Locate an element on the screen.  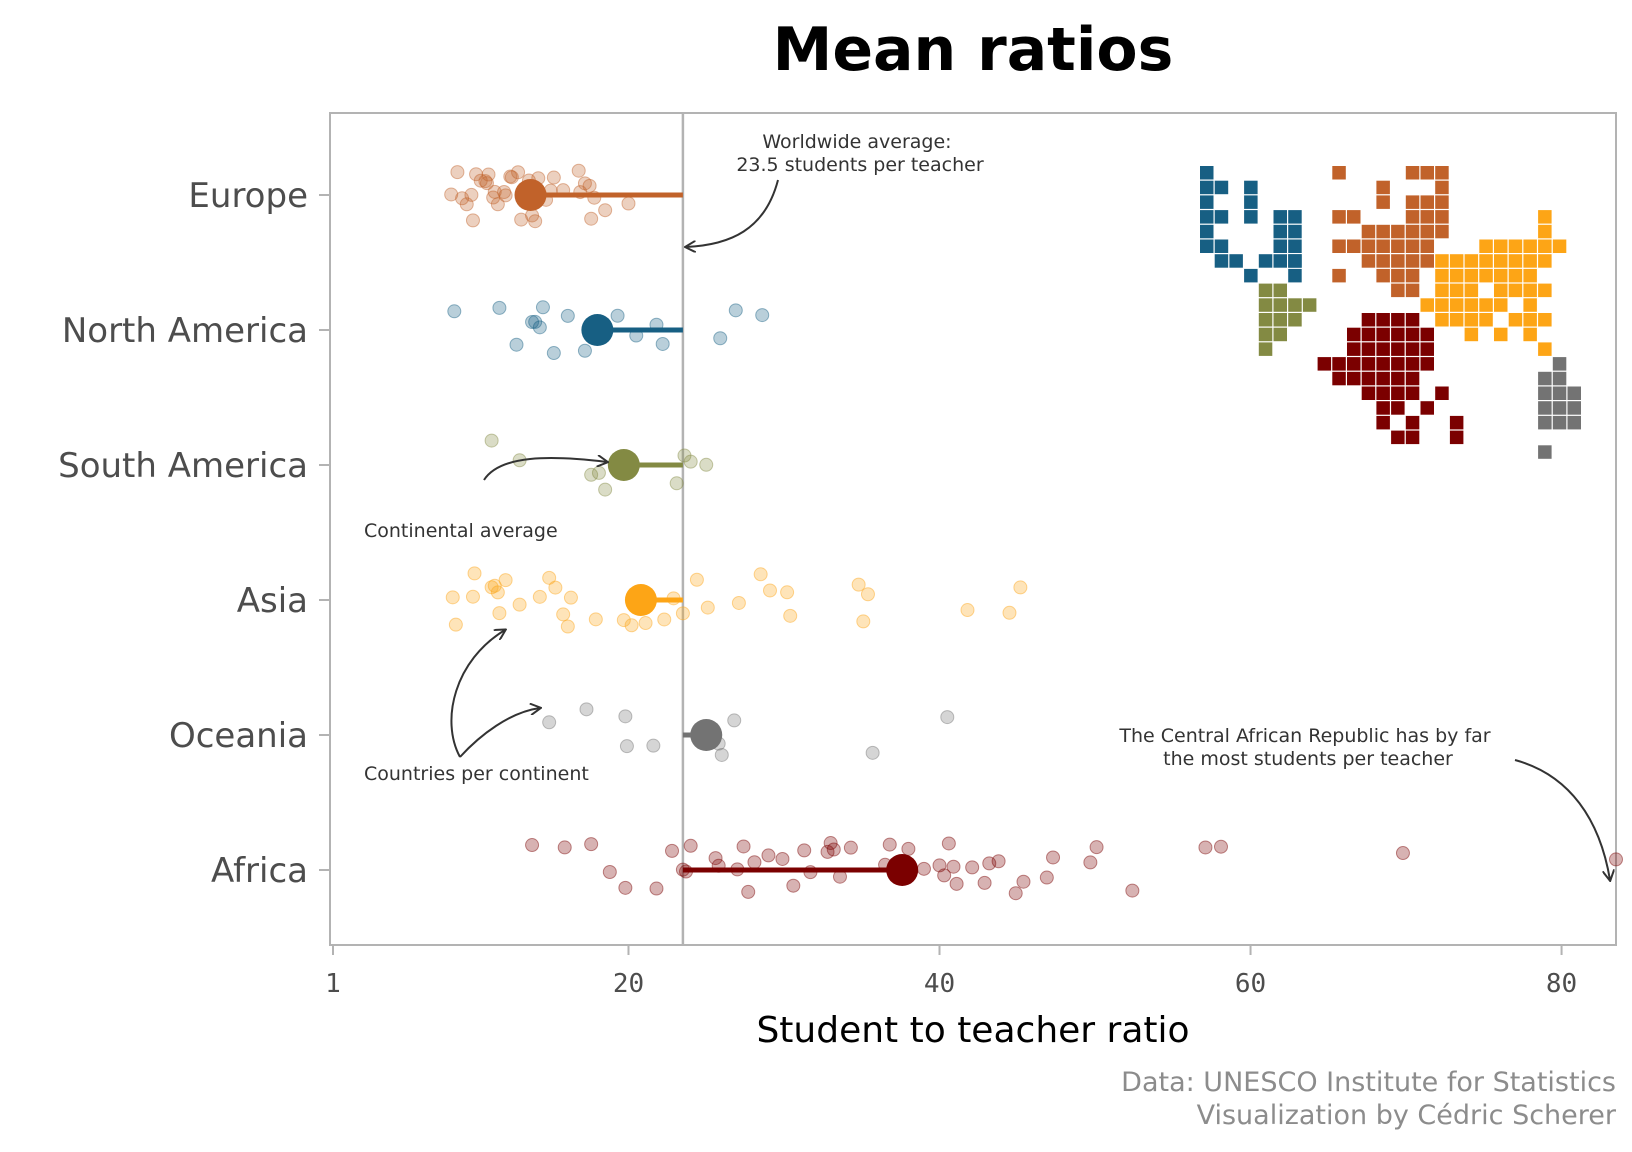
countries-arrow-asia is located at coordinates (477, 694).